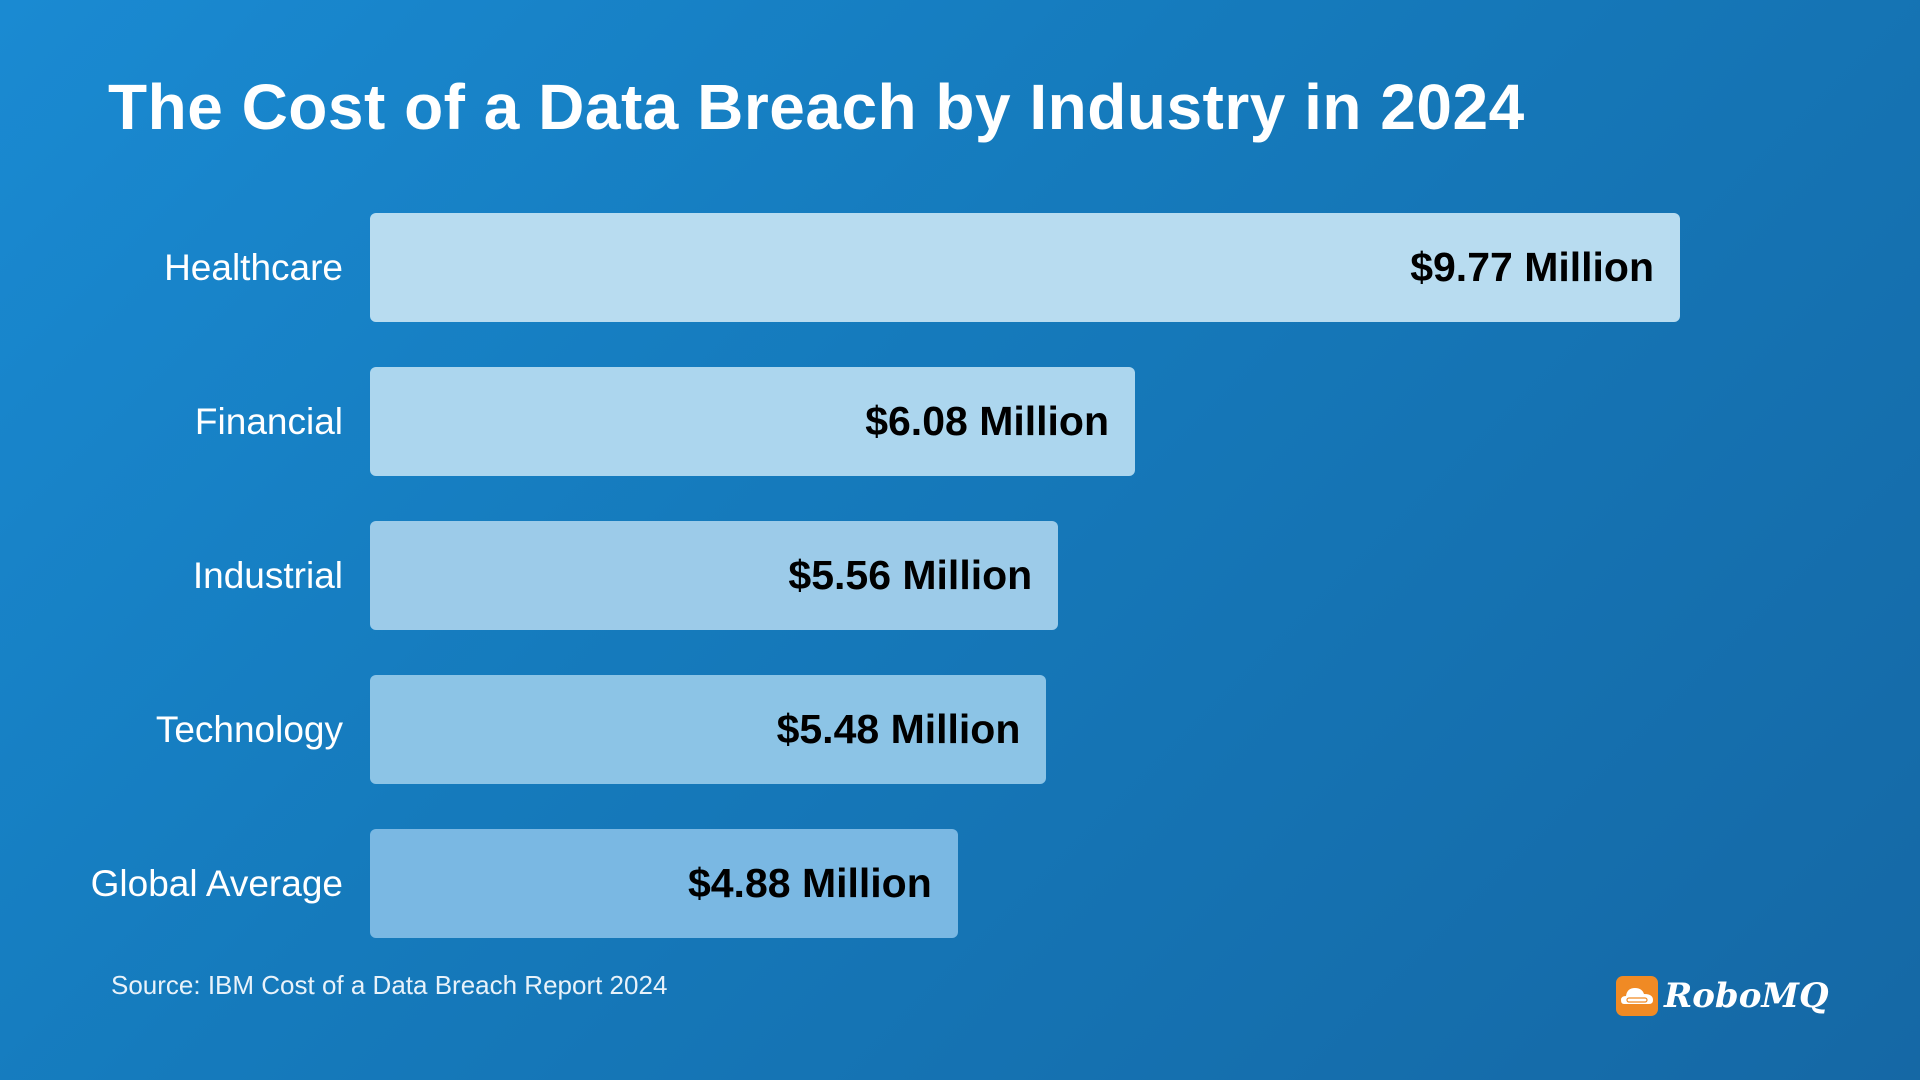  I want to click on data-label: $6.08 Million, so click(987, 421).